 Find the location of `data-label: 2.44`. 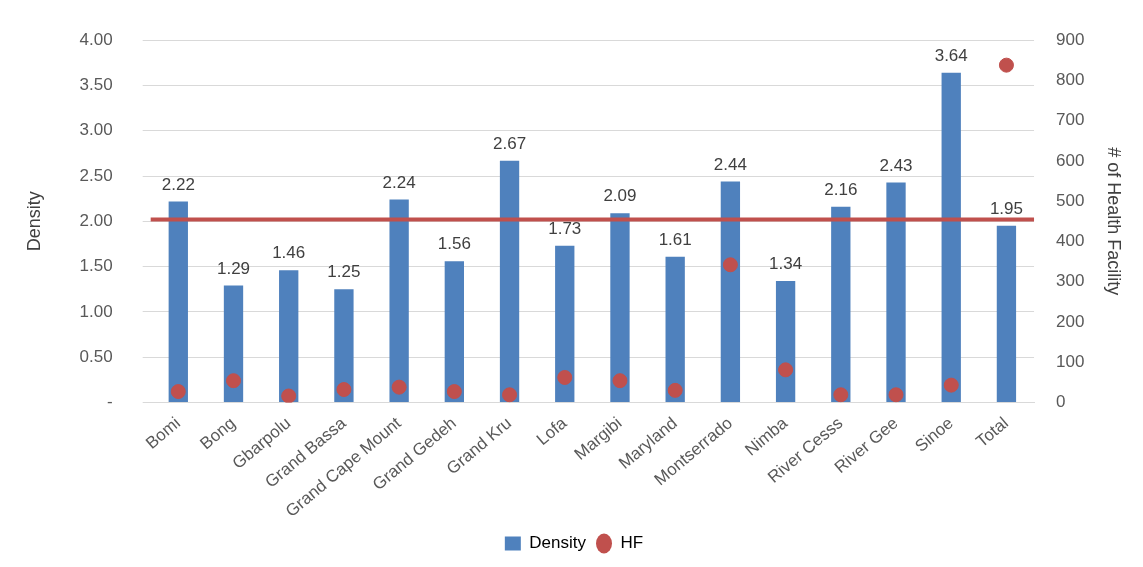

data-label: 2.44 is located at coordinates (730, 164).